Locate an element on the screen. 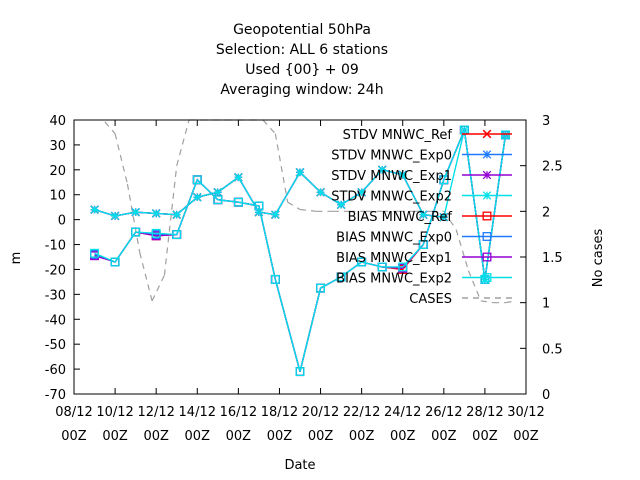 This screenshot has width=640, height=480. legend-entry: BIAS MNWC_Ref is located at coordinates (430, 217).